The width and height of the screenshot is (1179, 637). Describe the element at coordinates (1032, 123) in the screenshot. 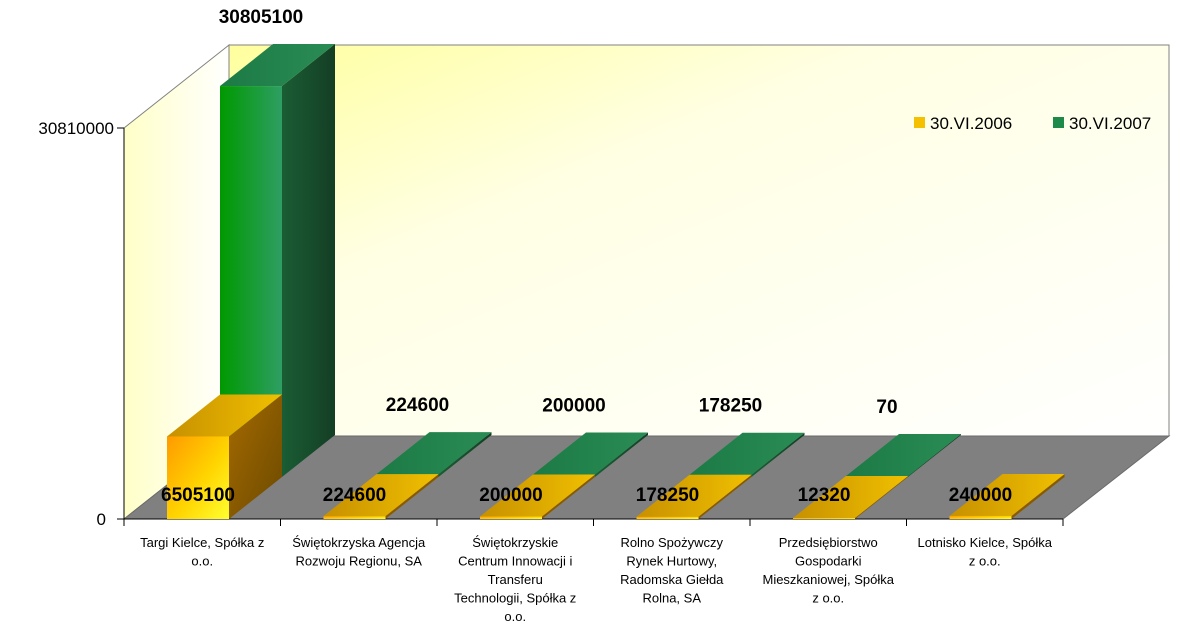

I see `legend: 30.VI.2006 30.VI.2007` at that location.